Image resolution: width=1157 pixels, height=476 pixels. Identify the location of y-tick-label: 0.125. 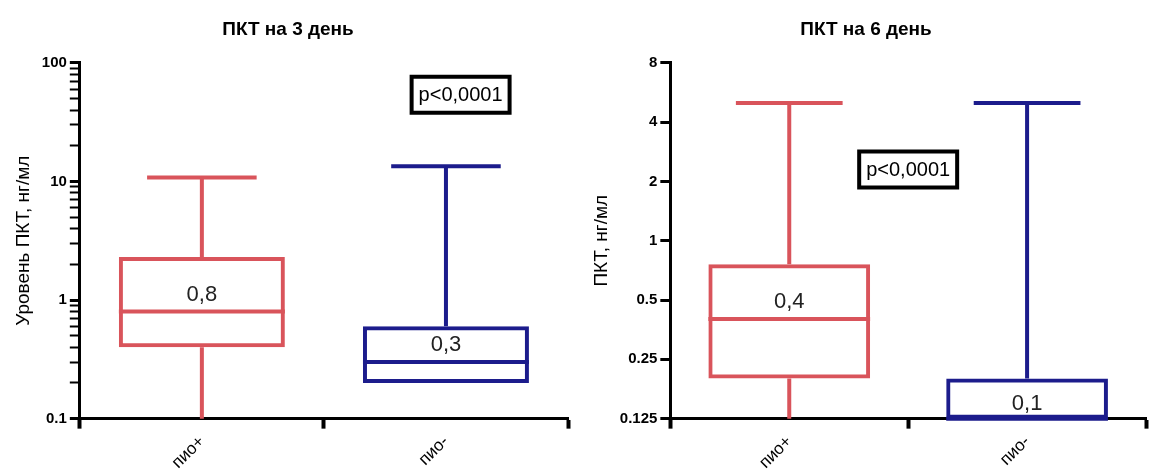
(638, 417).